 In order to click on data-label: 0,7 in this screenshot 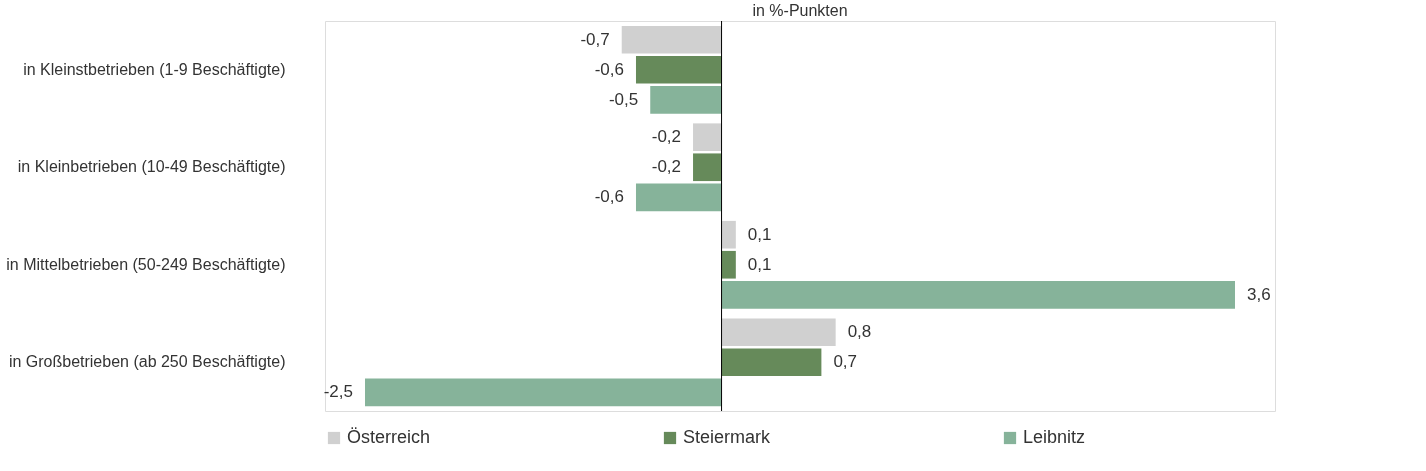, I will do `click(845, 362)`.